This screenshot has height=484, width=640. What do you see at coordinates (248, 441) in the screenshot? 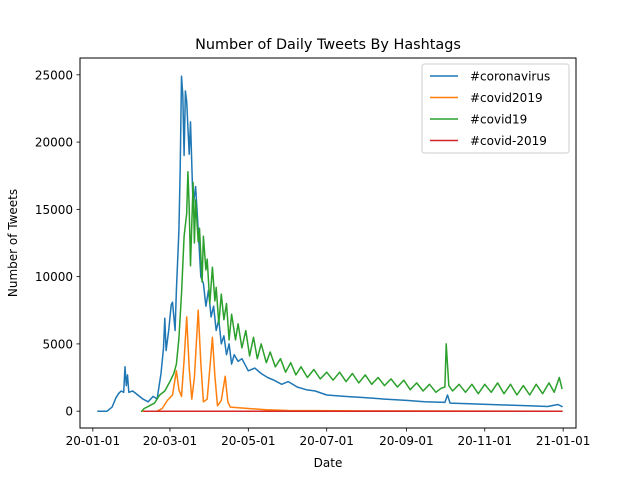
I see `x-tick-label: 20-05-01` at bounding box center [248, 441].